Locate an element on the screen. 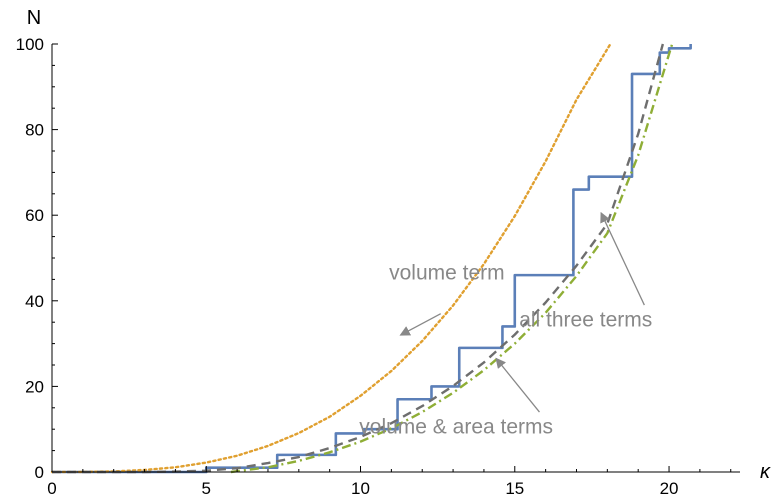 The width and height of the screenshot is (774, 498). annotation-volume-term: volume term is located at coordinates (447, 272).